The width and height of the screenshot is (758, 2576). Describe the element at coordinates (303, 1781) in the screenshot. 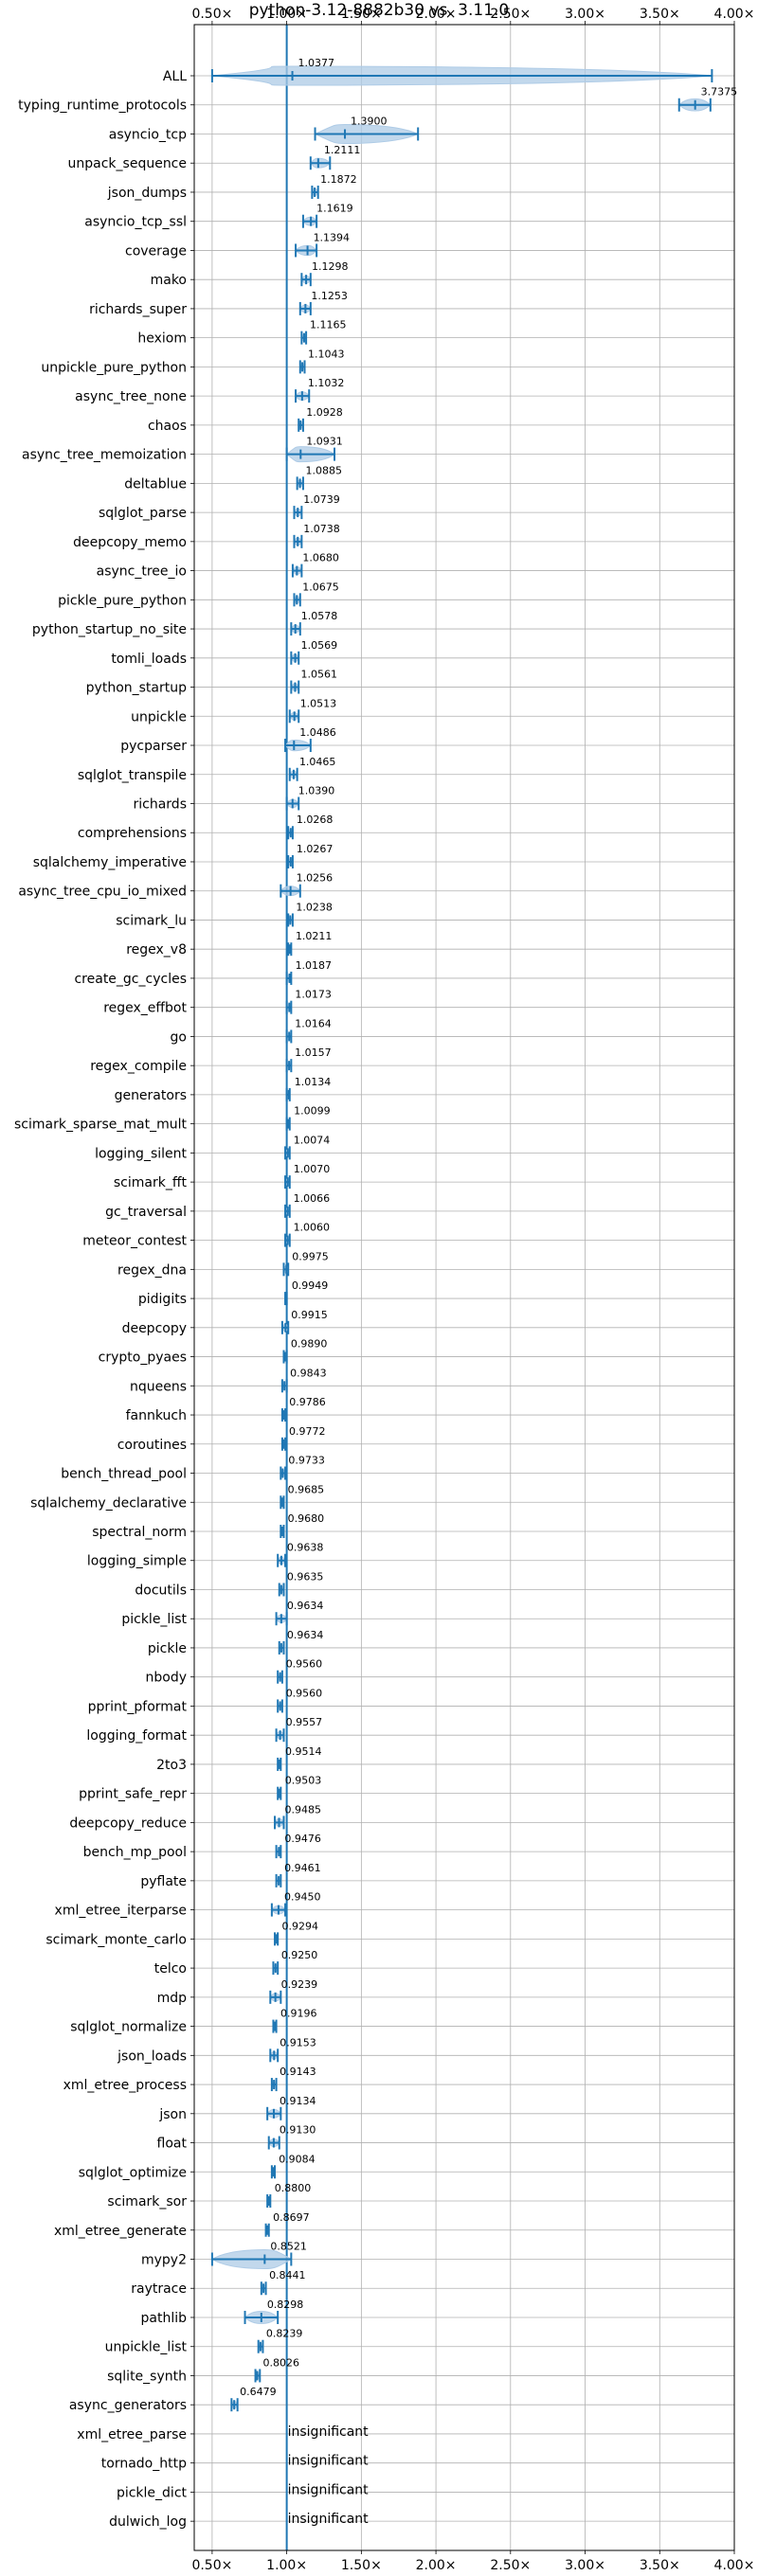

I see `value-label: 0.9503` at that location.